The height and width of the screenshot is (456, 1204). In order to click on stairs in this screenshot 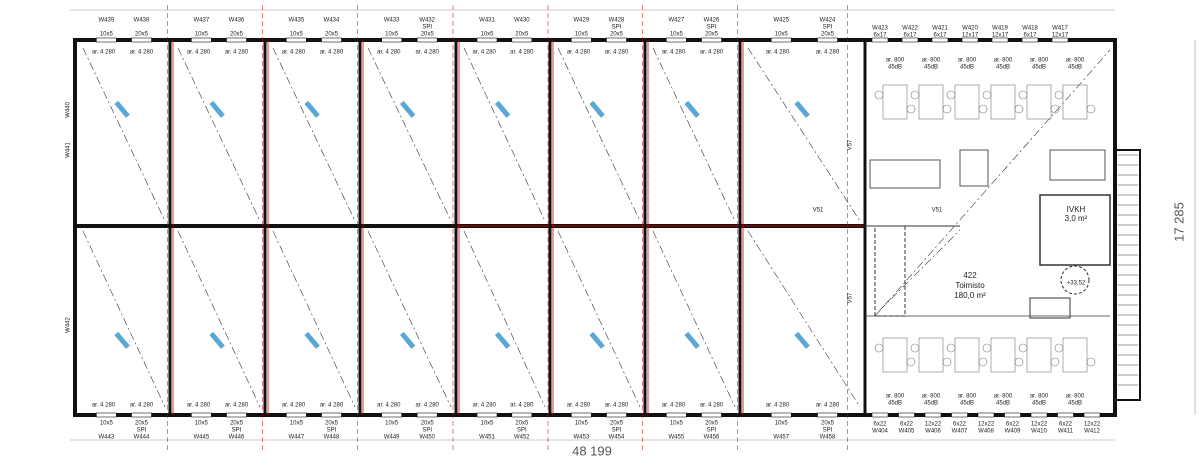, I will do `click(1128, 270)`.